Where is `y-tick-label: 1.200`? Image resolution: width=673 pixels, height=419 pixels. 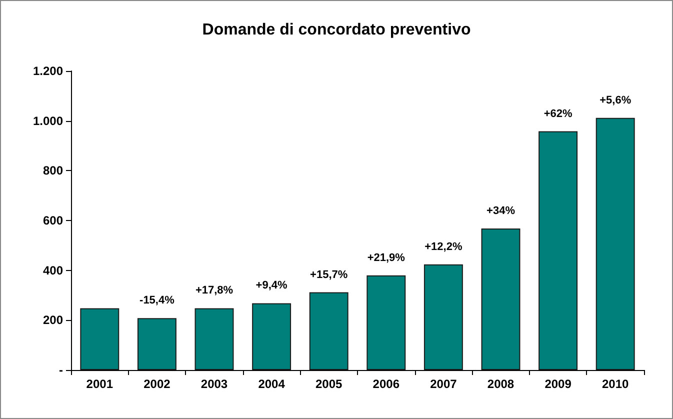 y-tick-label: 1.200 is located at coordinates (48, 71).